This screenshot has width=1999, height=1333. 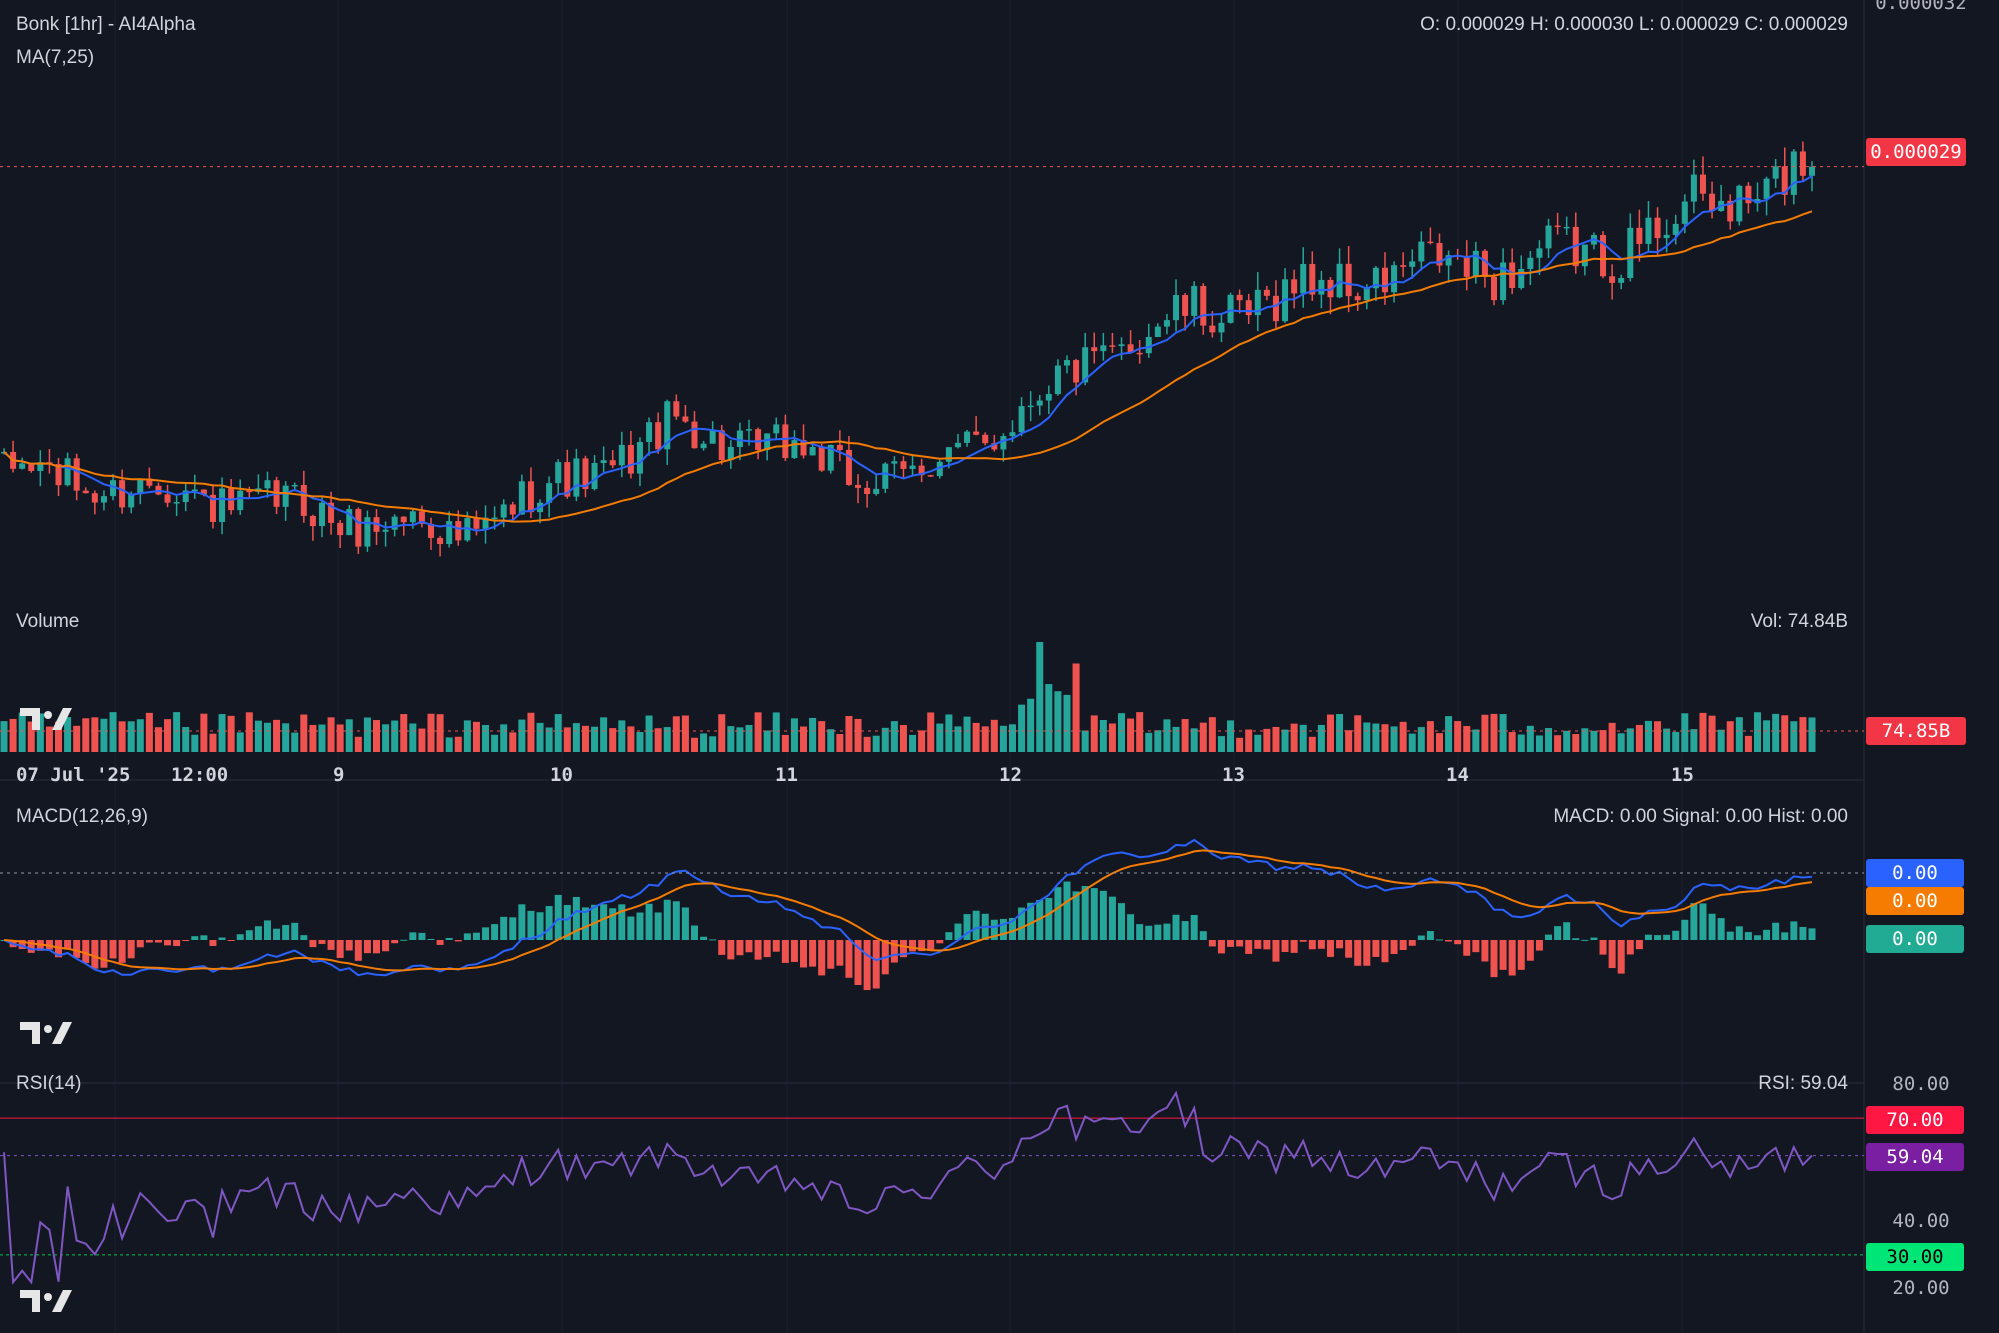 I want to click on rsi-readout: RSI: 59.04, so click(x=1803, y=1083).